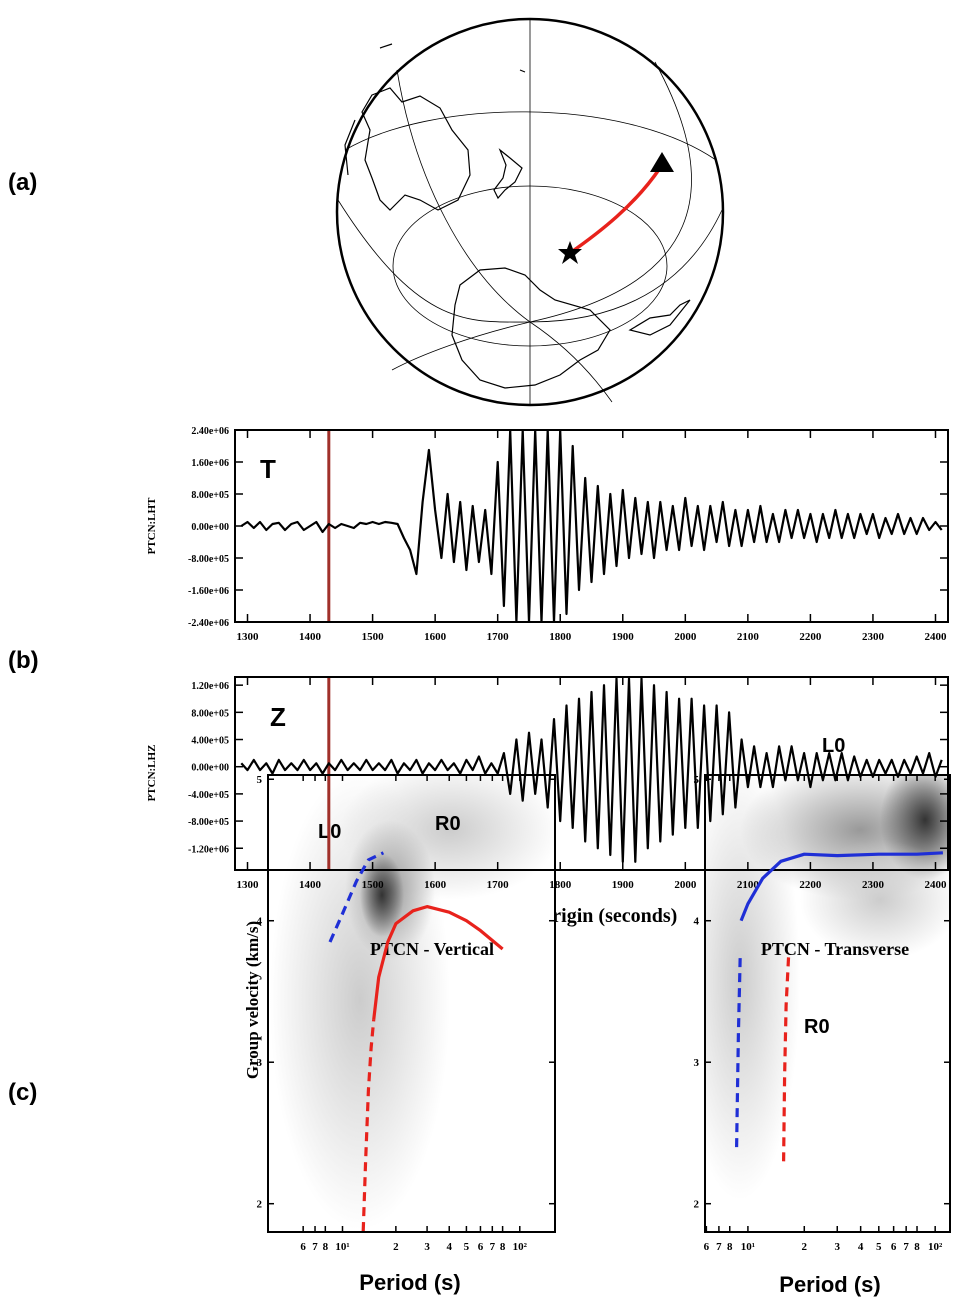 The height and width of the screenshot is (1302, 965). Describe the element at coordinates (210, 686) in the screenshot. I see `y-tick-label: 1.20e+06` at that location.